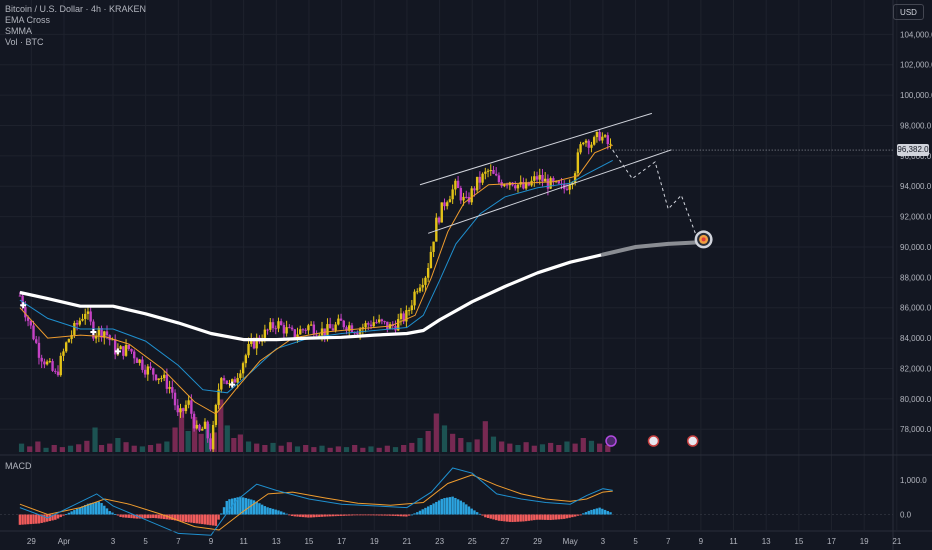 The width and height of the screenshot is (932, 550). I want to click on time-axis-label: 13, so click(276, 541).